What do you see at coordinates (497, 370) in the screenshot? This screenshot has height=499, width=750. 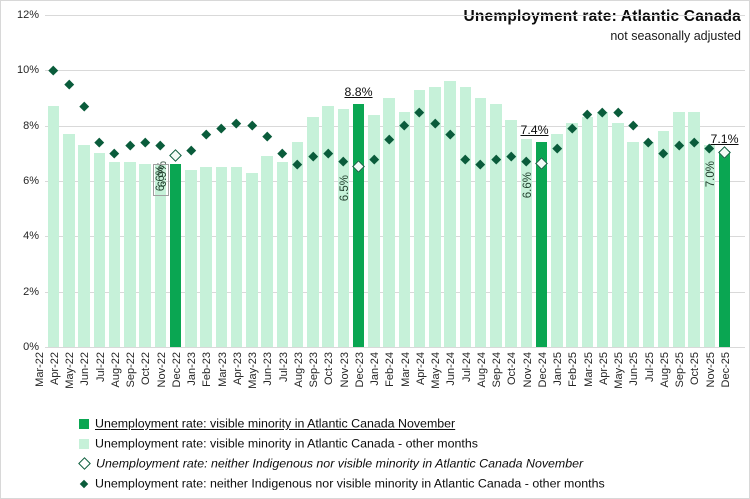 I see `x-tick-label: Sep-24` at bounding box center [497, 370].